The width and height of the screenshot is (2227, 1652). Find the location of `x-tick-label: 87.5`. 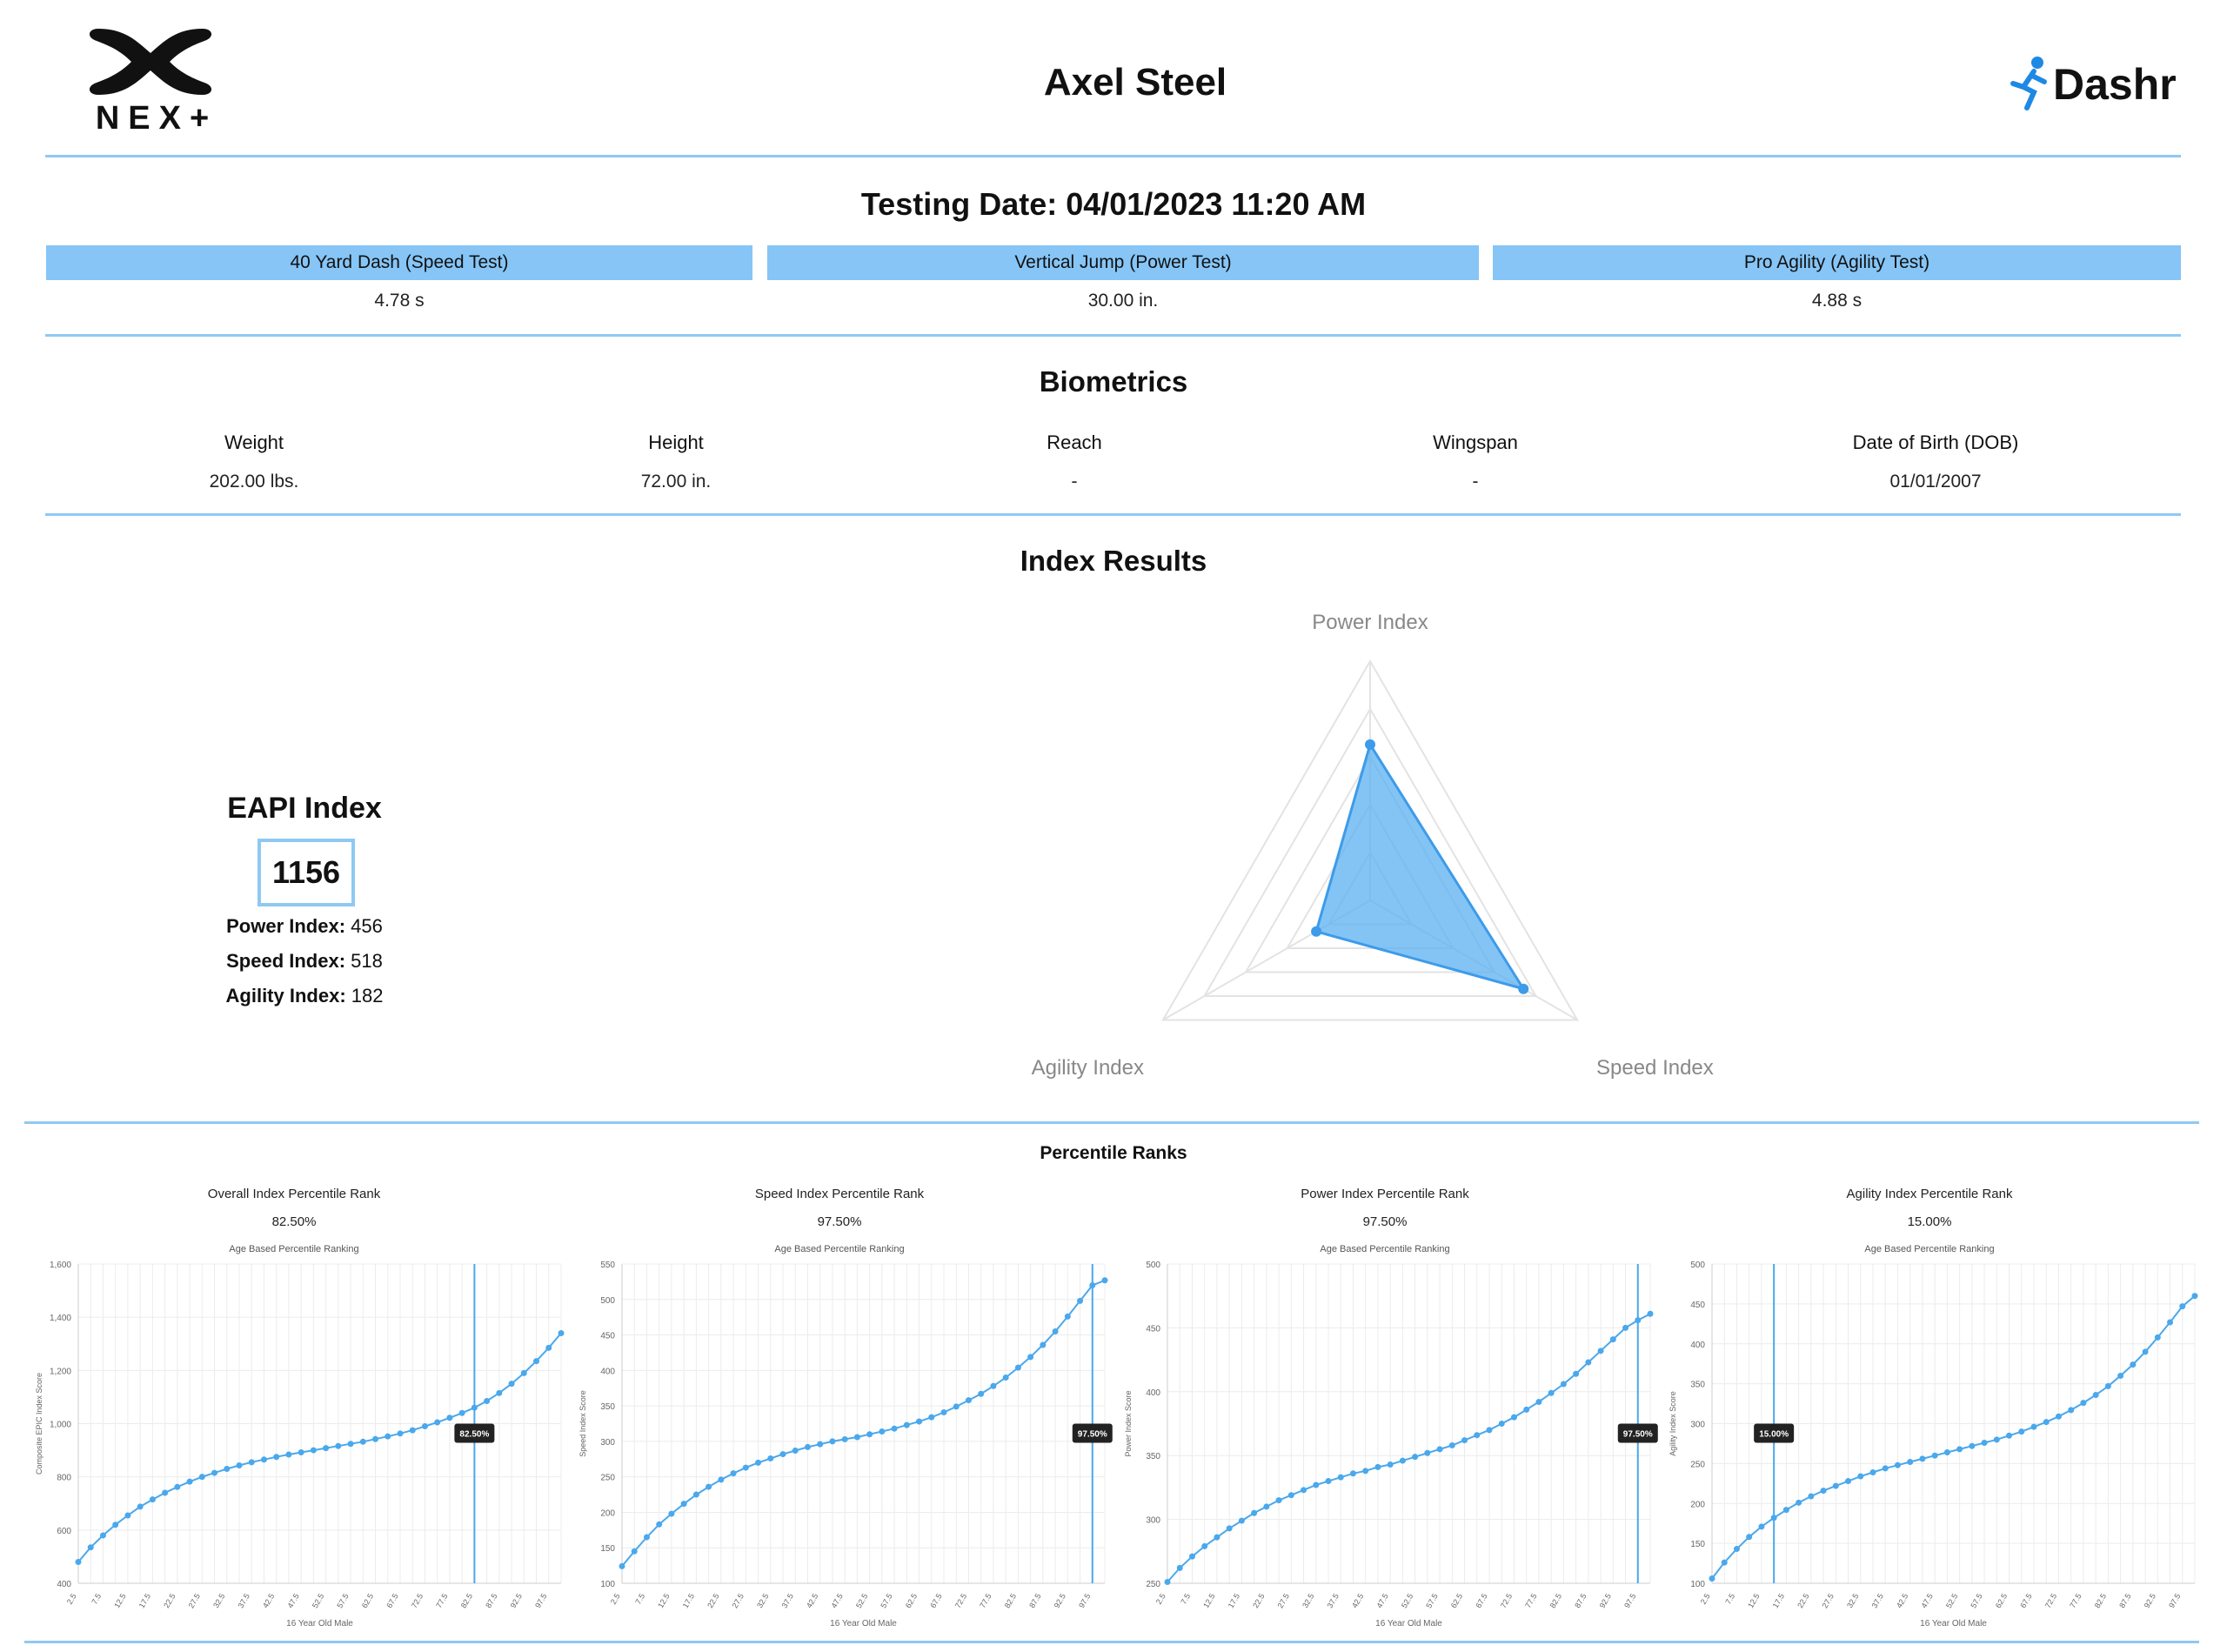

x-tick-label: 87.5 is located at coordinates (2124, 1600).